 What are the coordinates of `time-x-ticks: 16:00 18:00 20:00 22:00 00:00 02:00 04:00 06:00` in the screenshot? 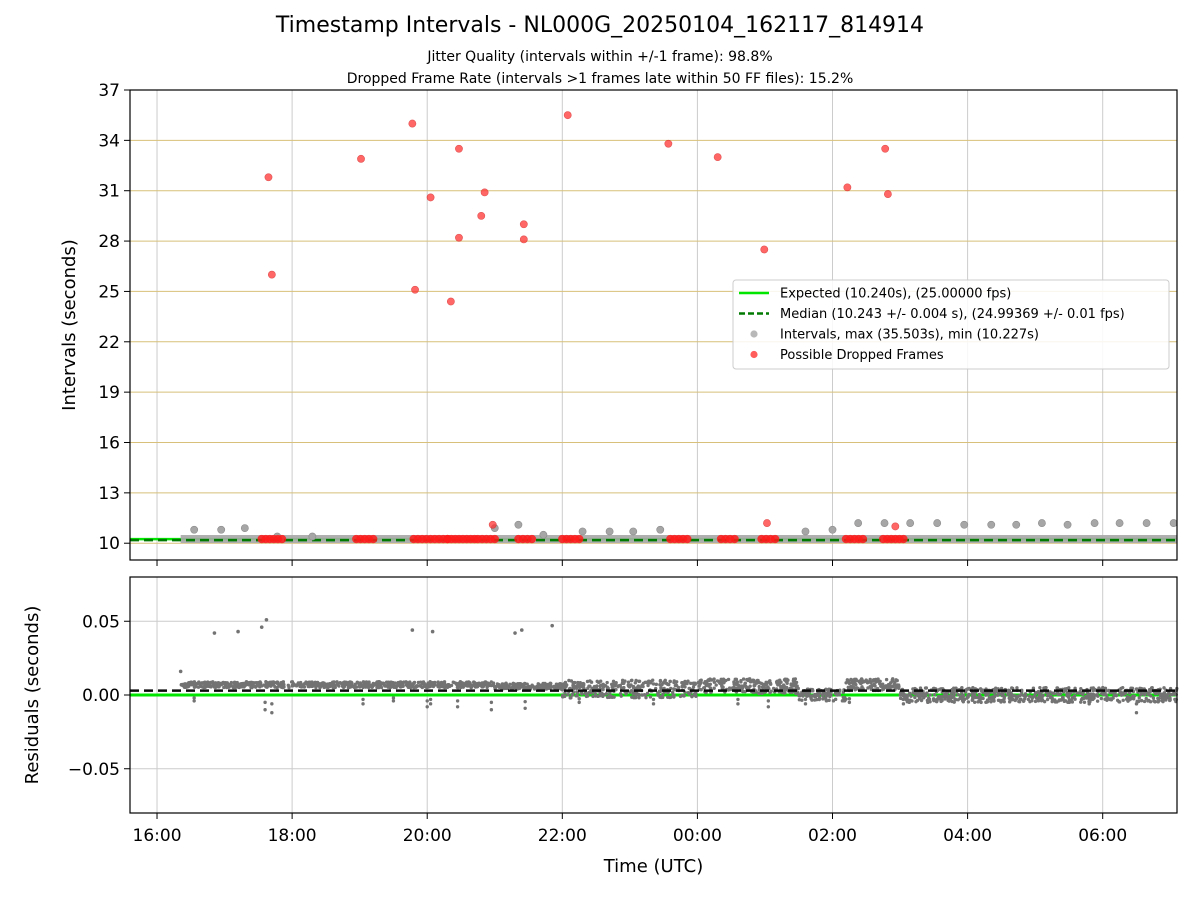 It's located at (630, 829).